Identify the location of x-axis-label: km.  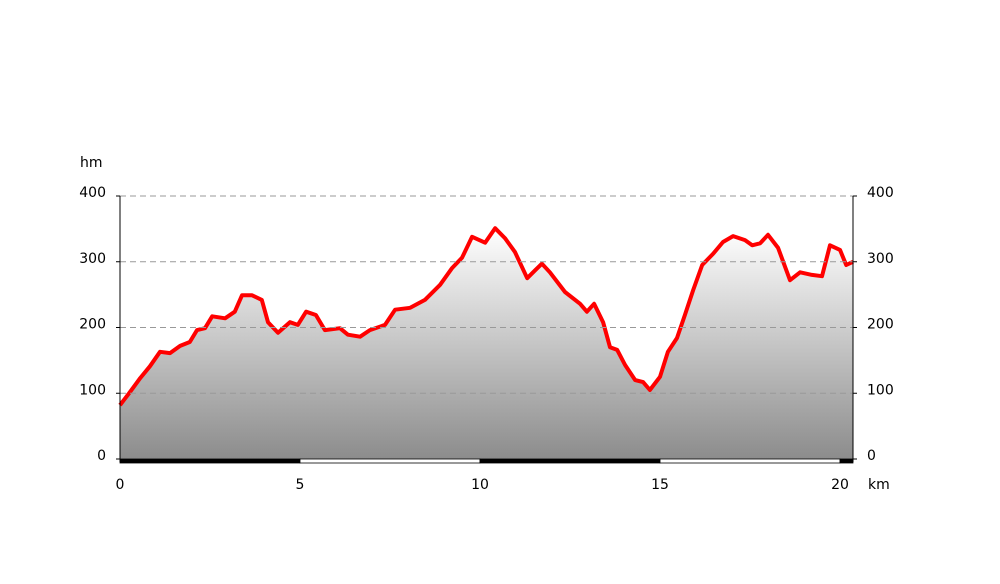
(879, 485).